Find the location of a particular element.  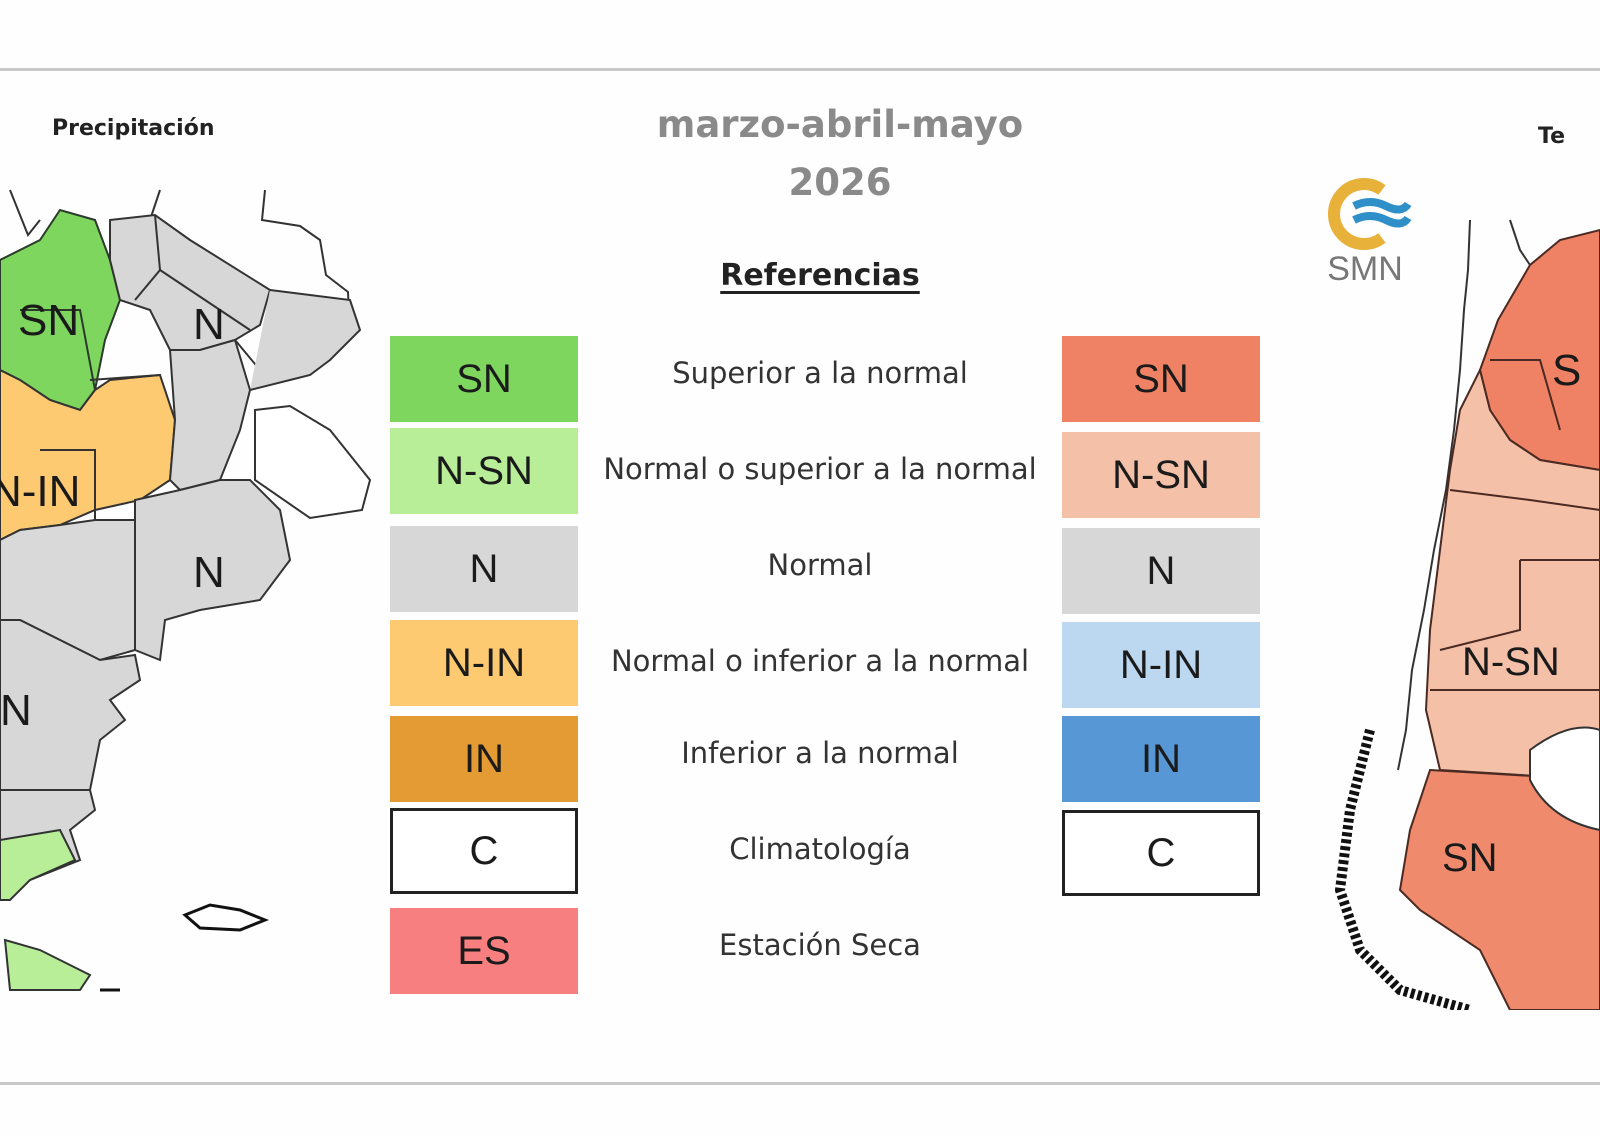

temperature-map is located at coordinates (1467, 614).